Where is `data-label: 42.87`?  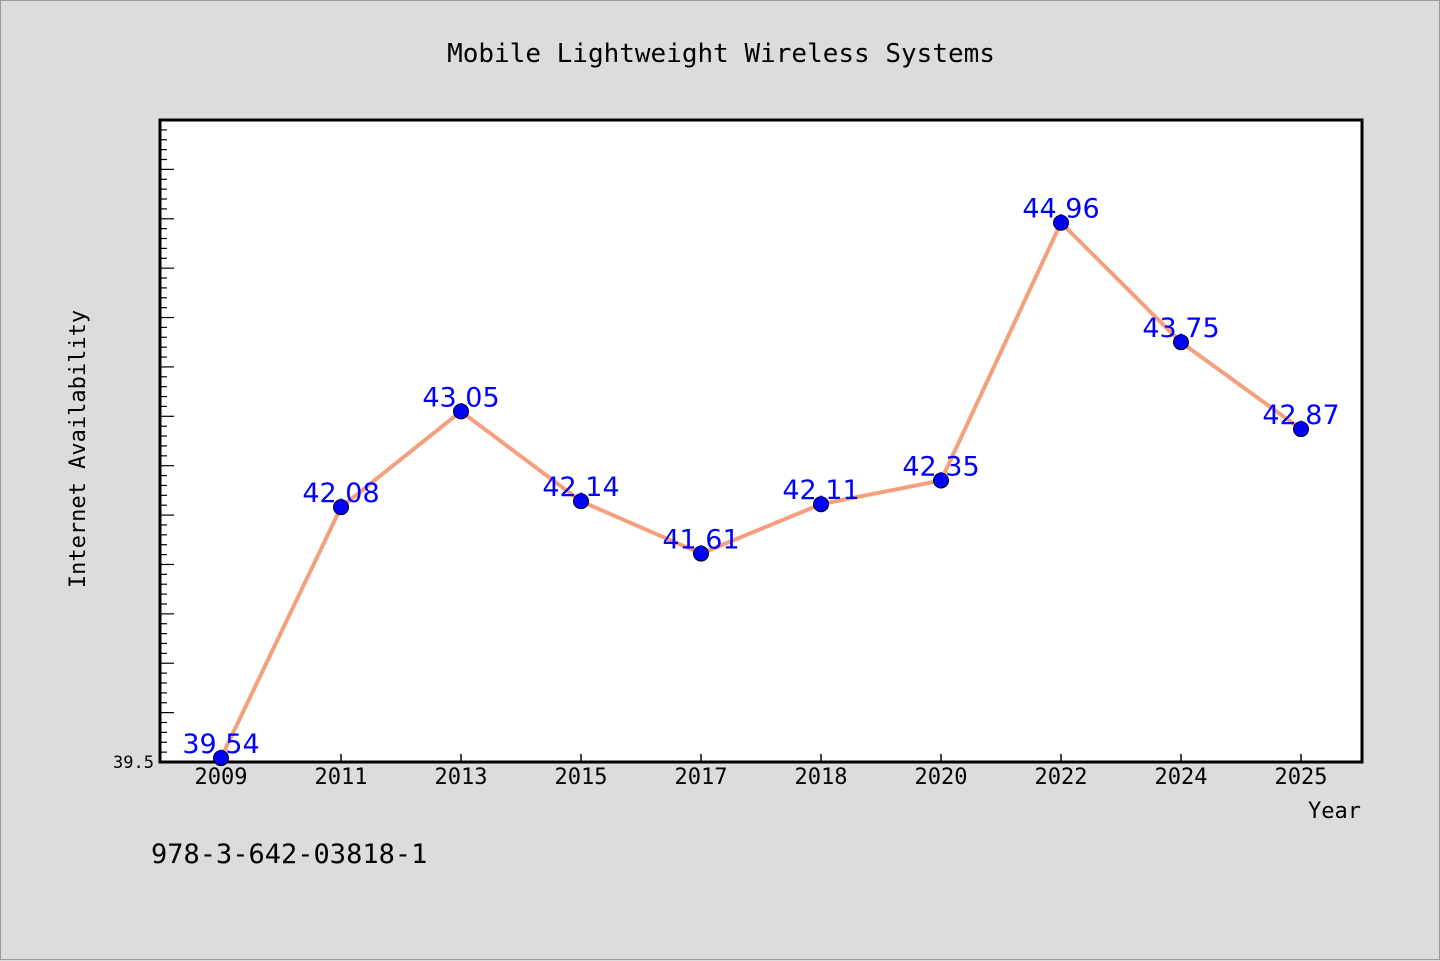 data-label: 42.87 is located at coordinates (1300, 415).